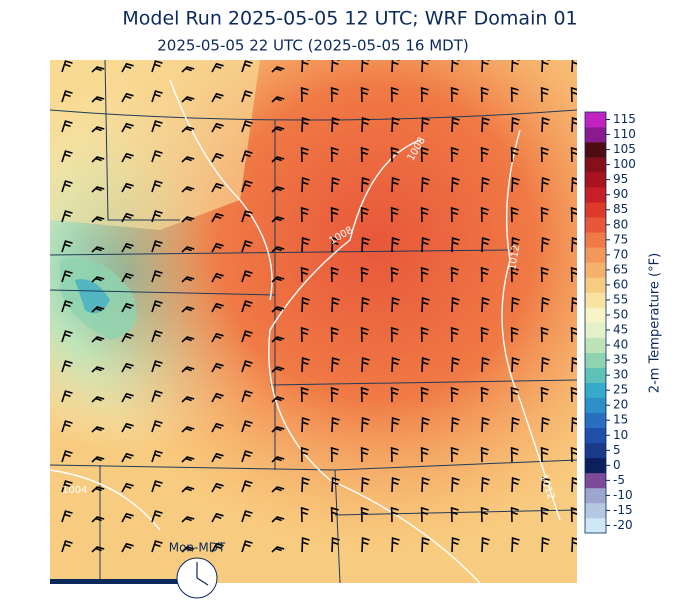 The image size is (700, 604). I want to click on colorbar-tick-label: 105, so click(624, 149).